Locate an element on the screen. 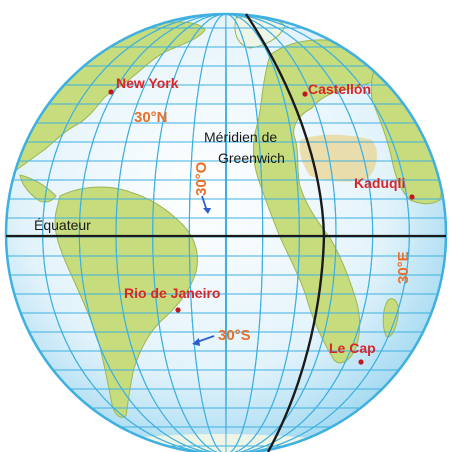  lon-30e-label: 30°E is located at coordinates (403, 267).